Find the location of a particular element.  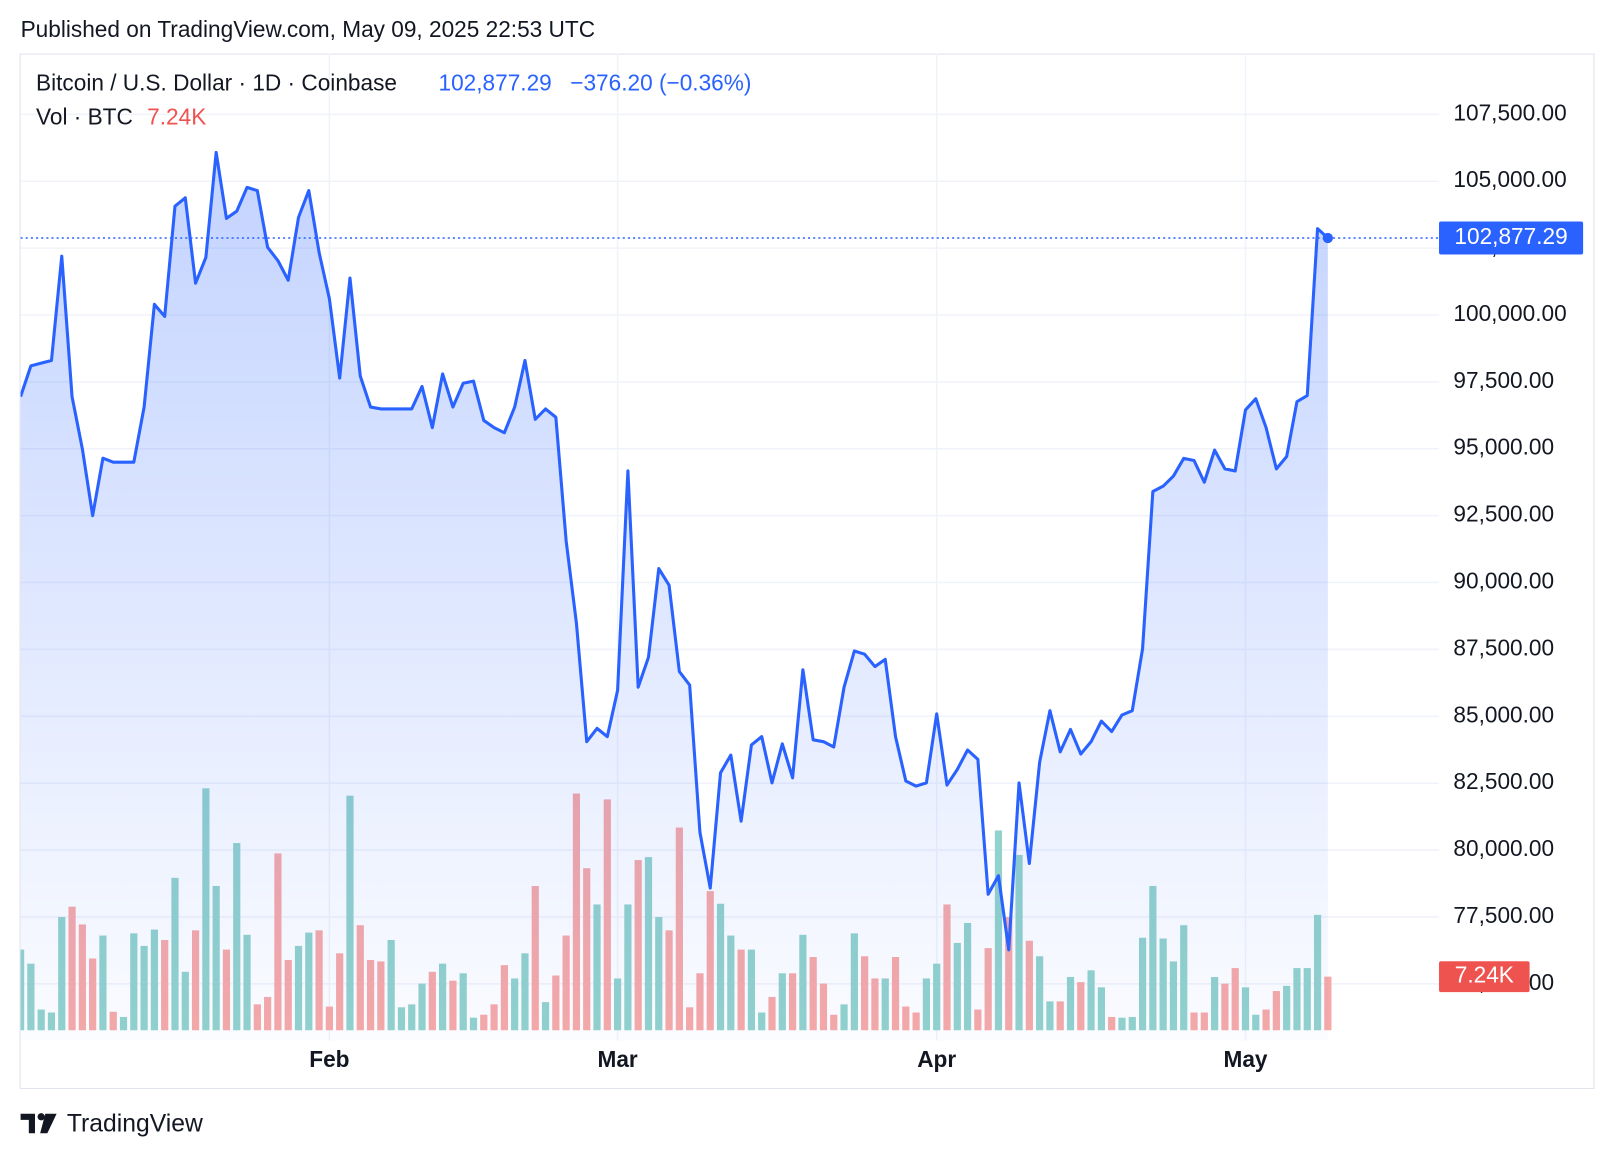

volume-badge is located at coordinates (1484, 977).